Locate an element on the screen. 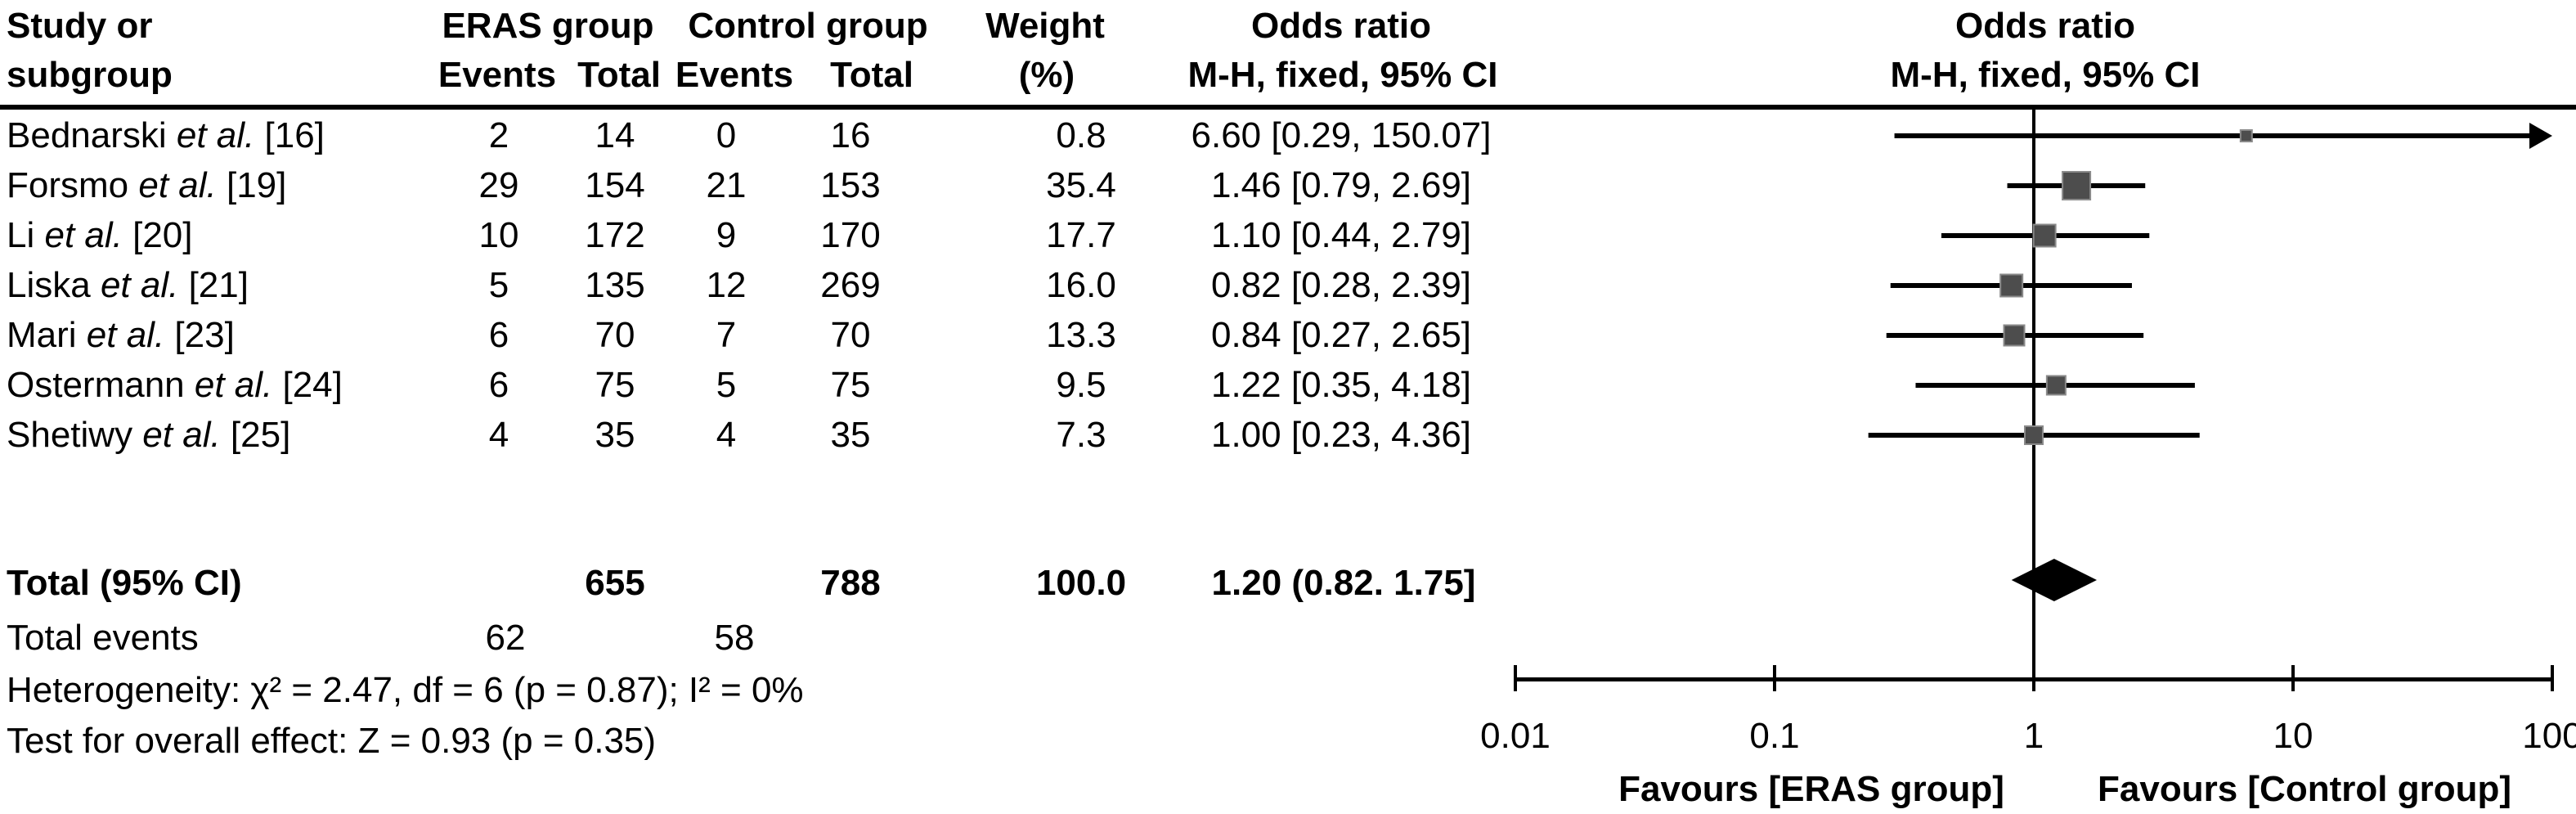 The image size is (2576, 814). eras-events-cell: 2 is located at coordinates (499, 135).